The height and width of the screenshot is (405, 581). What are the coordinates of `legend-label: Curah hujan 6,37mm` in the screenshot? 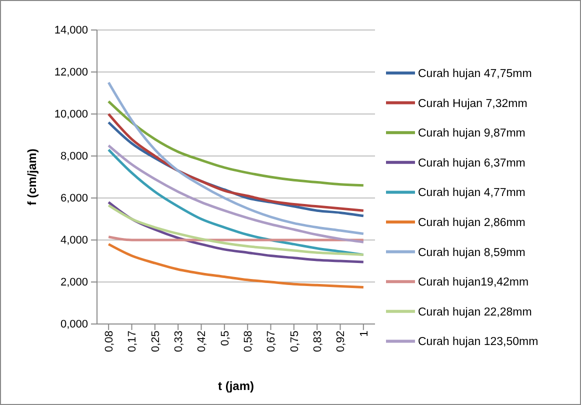 It's located at (472, 163).